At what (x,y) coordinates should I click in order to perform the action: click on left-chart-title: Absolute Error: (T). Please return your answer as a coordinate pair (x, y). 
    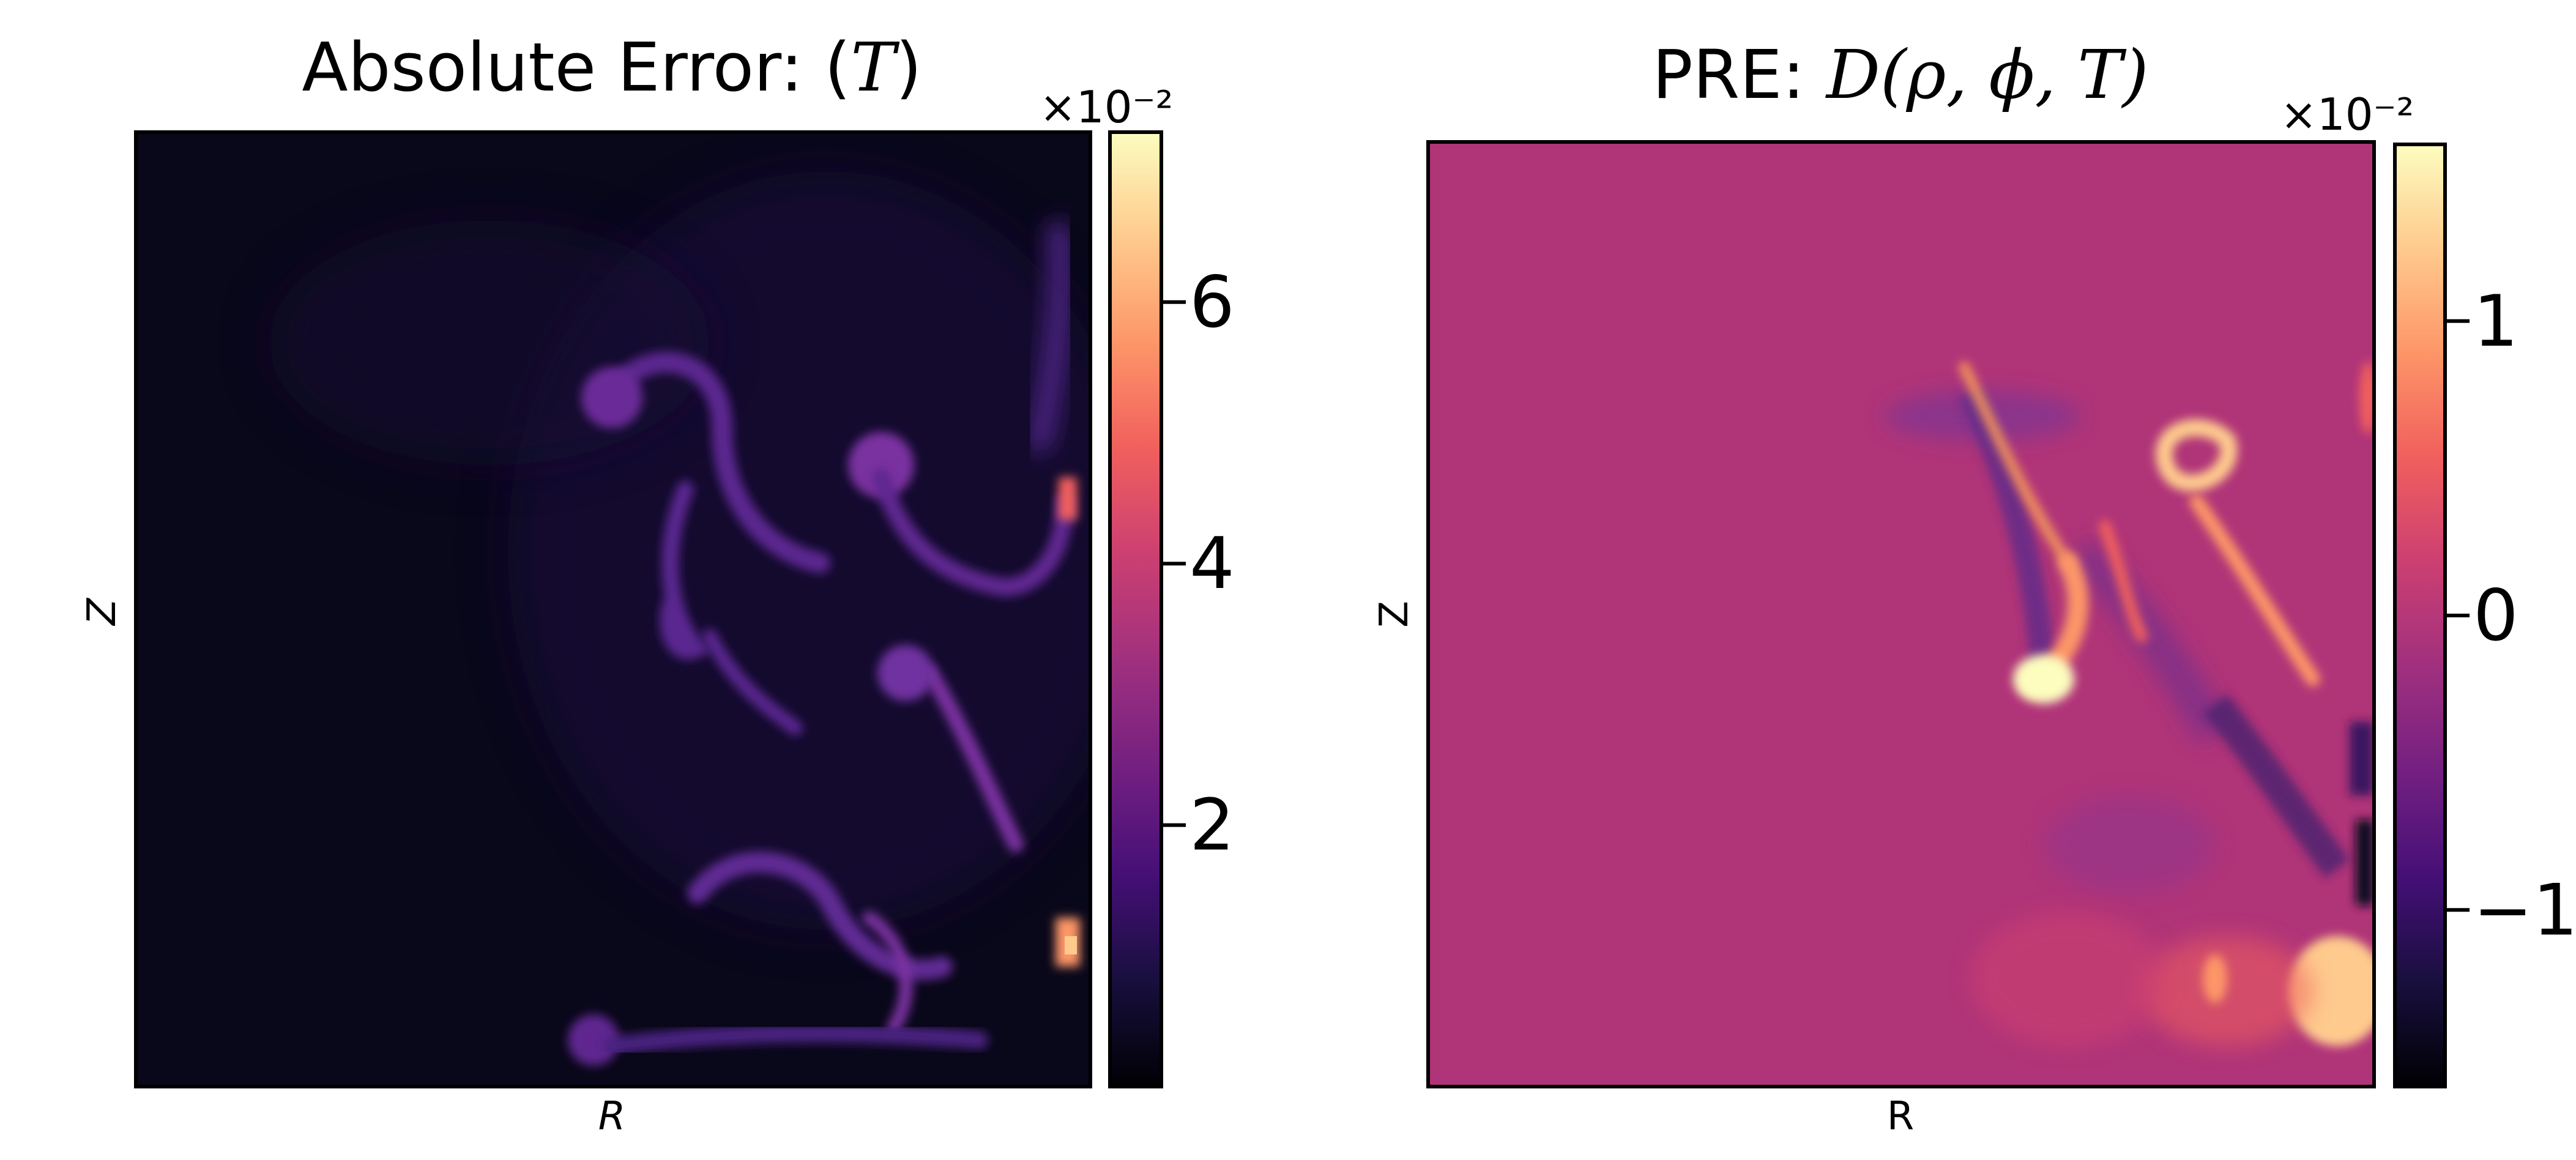
    Looking at the image, I should click on (611, 67).